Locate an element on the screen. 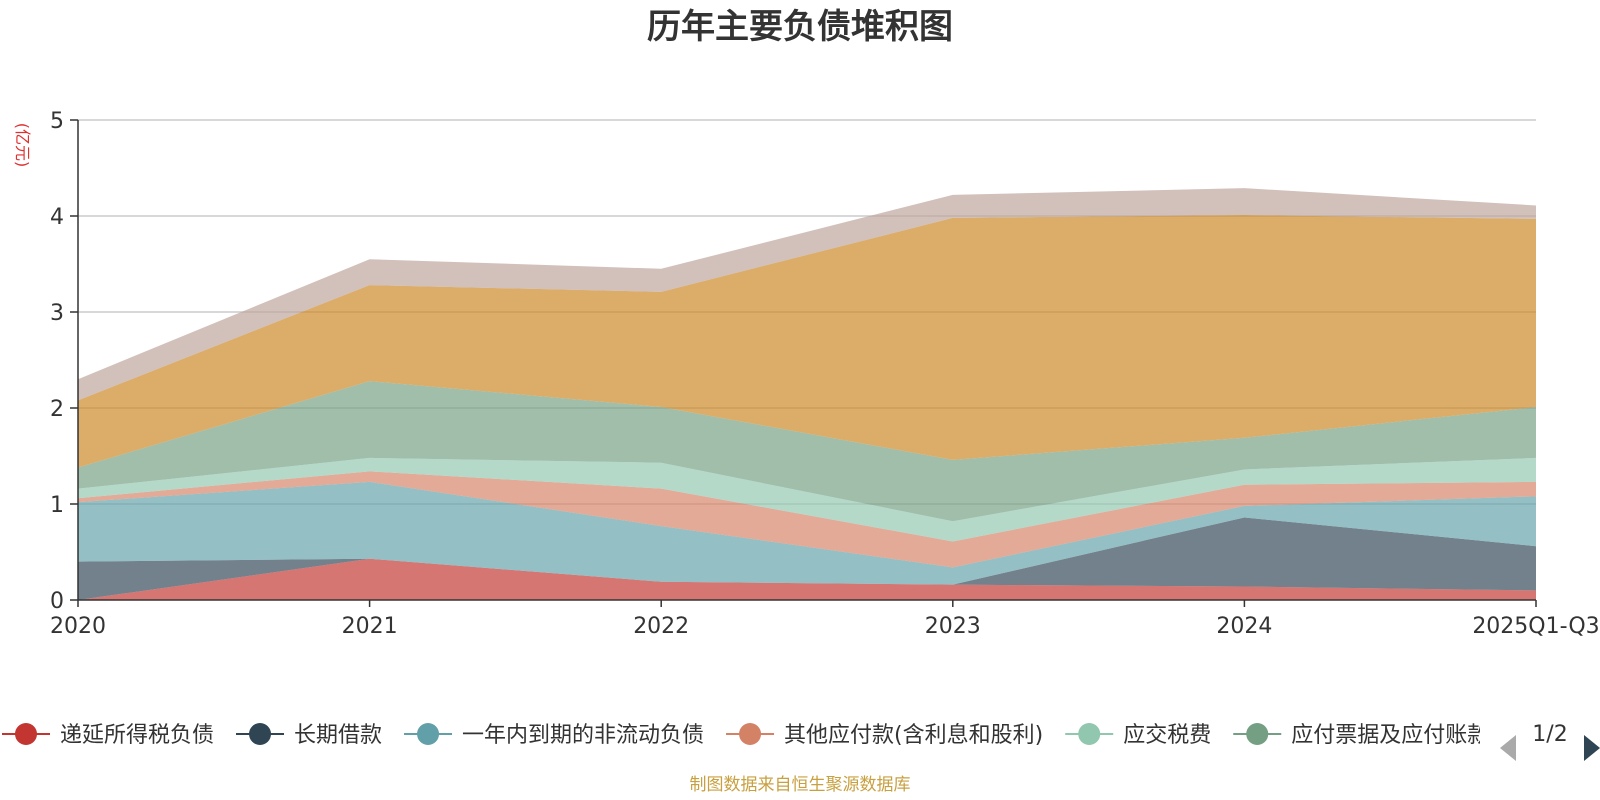 This screenshot has height=800, width=1600. x-tick-label: 2020 is located at coordinates (78, 626).